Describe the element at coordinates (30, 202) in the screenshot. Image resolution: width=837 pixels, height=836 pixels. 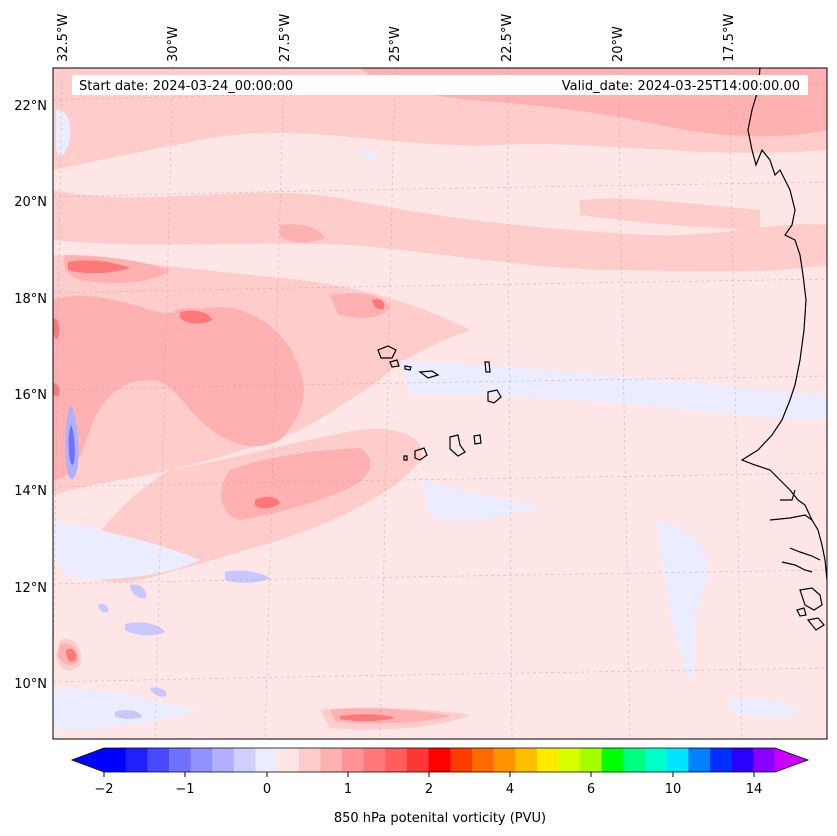
I see `lat-label: 20°N` at that location.